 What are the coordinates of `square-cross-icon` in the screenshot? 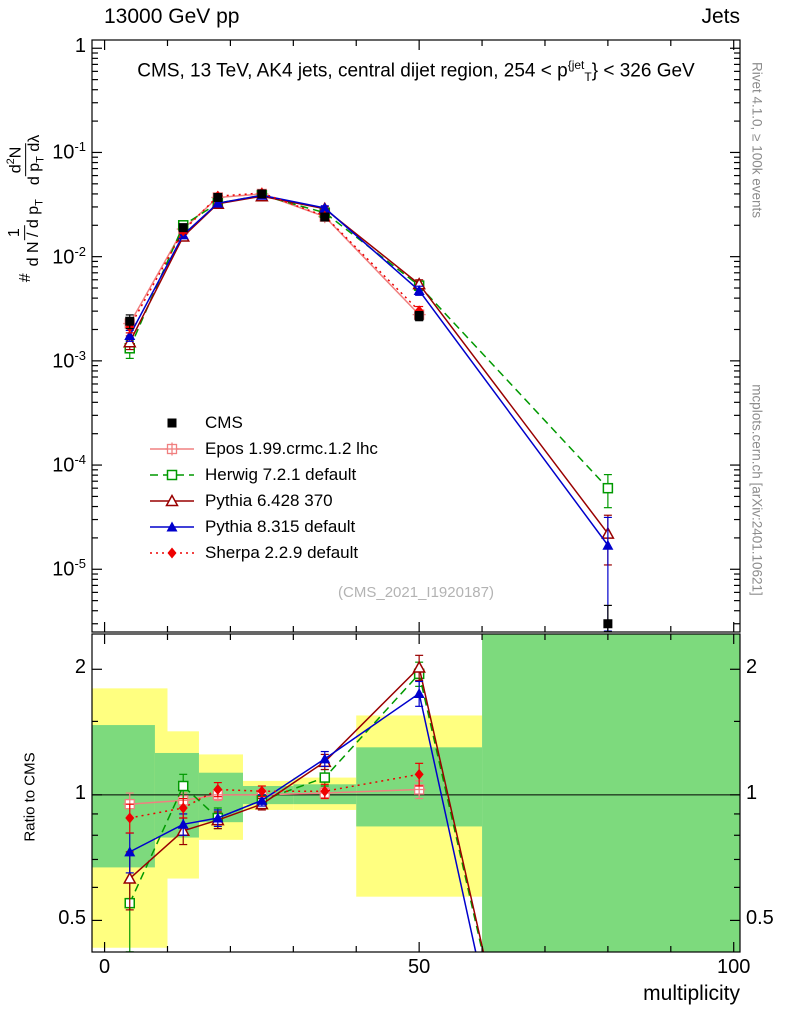 It's located at (172, 449).